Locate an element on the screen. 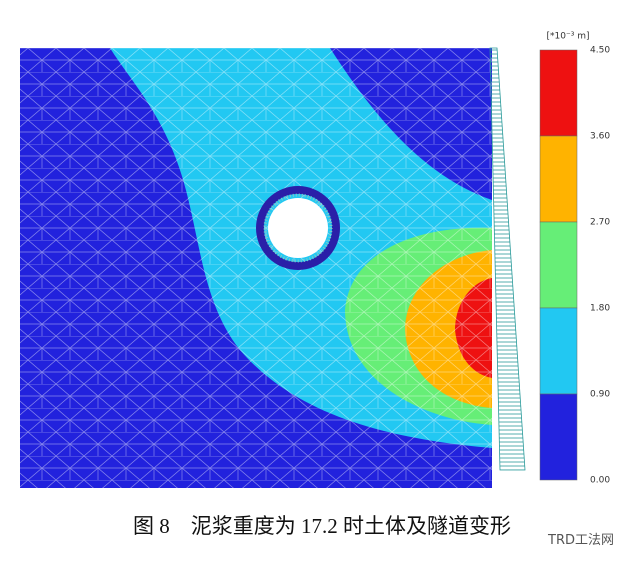 This screenshot has width=644, height=568. tunnel-lining is located at coordinates (298, 228).